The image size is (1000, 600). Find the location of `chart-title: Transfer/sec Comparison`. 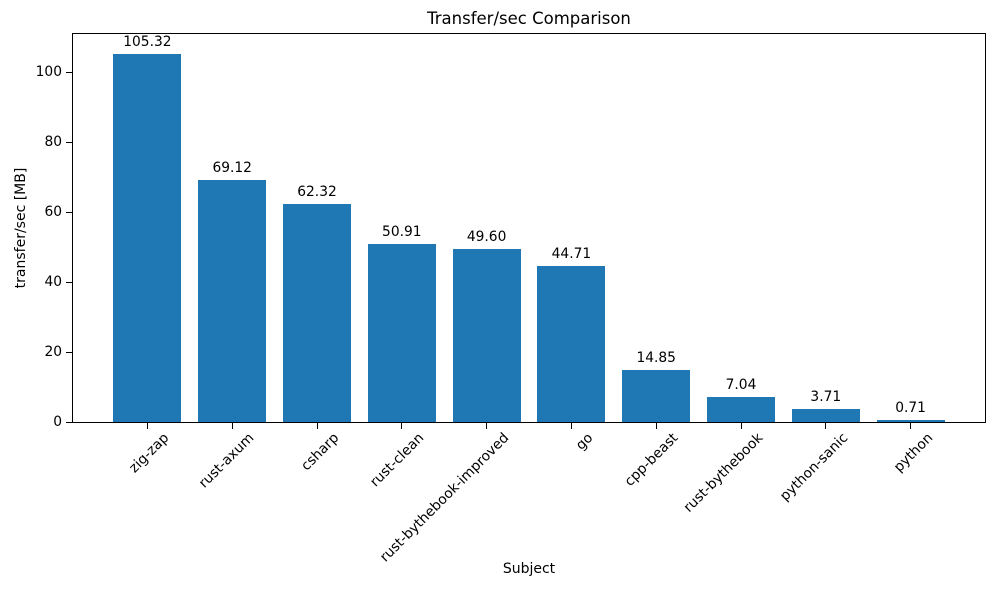

chart-title: Transfer/sec Comparison is located at coordinates (529, 18).